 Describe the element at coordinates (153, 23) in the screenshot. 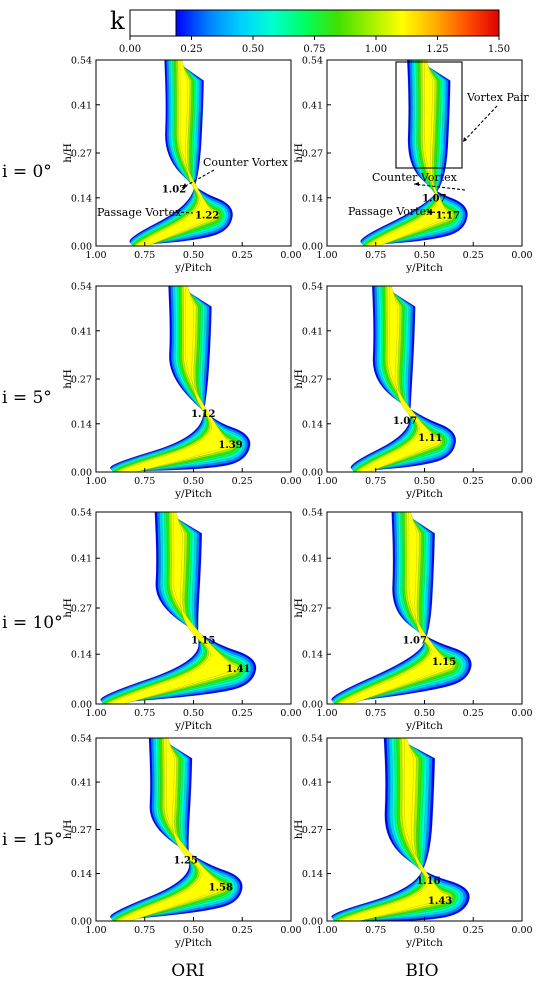

I see `colorbar-white-segment` at that location.